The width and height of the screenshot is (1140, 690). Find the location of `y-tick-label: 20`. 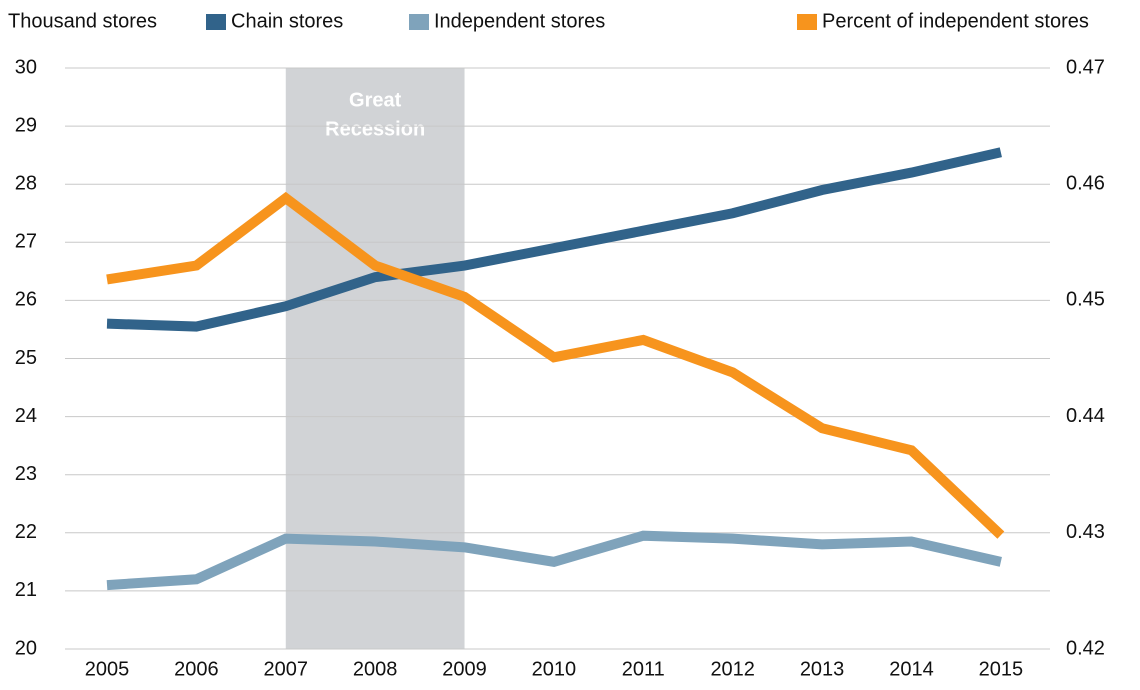

y-tick-label: 20 is located at coordinates (26, 648).